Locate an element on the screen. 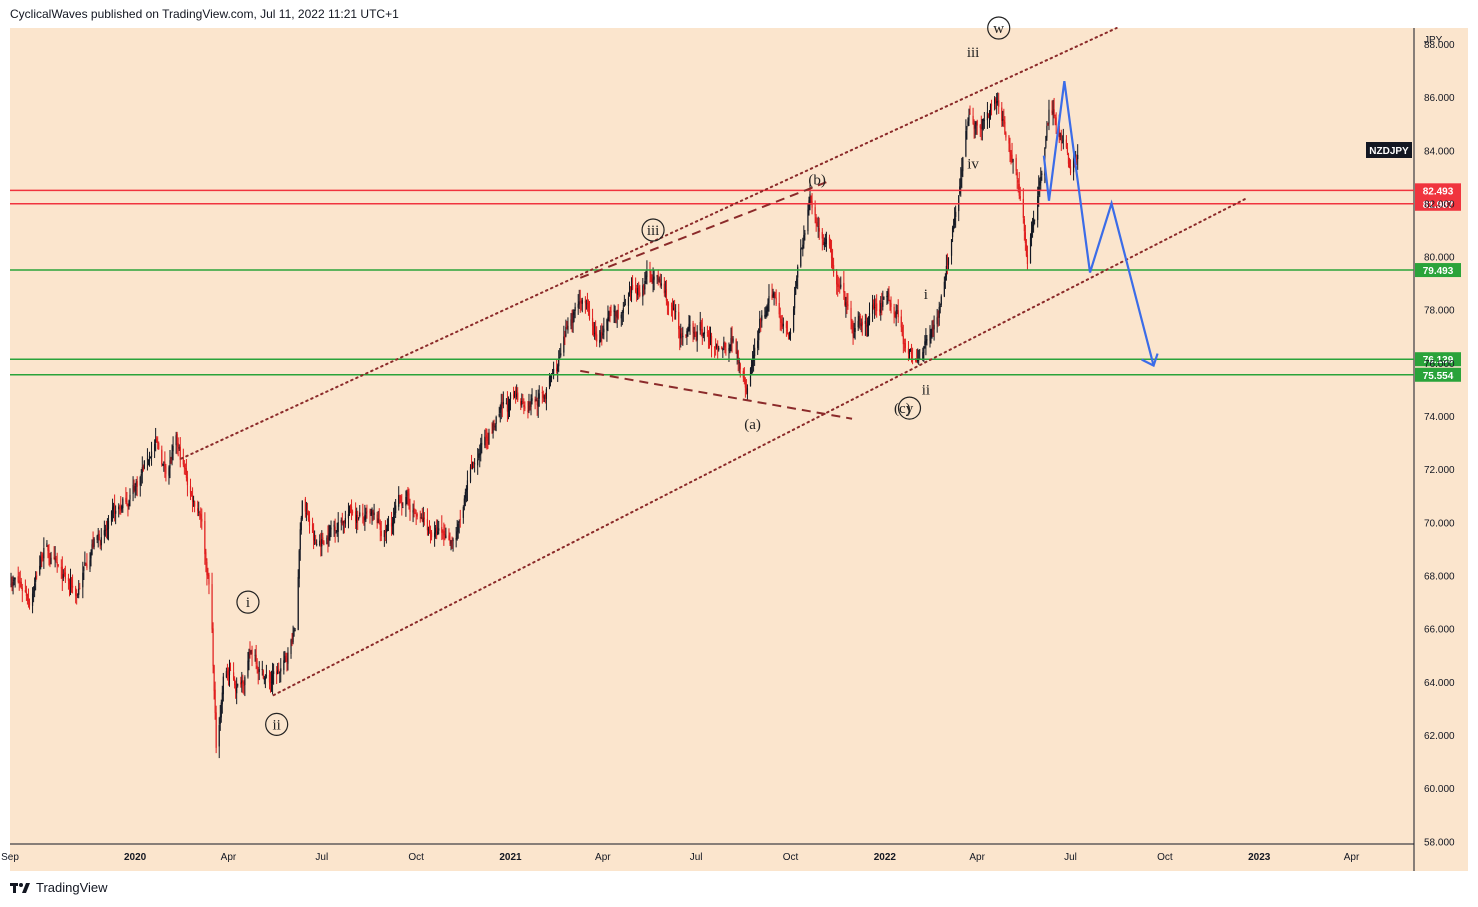  wave-label: ii is located at coordinates (276, 725).